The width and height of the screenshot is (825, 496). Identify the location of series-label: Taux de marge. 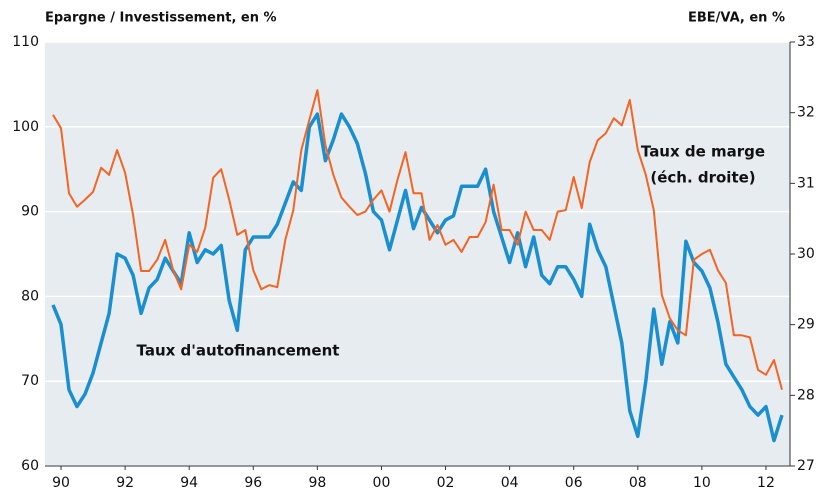
(703, 152).